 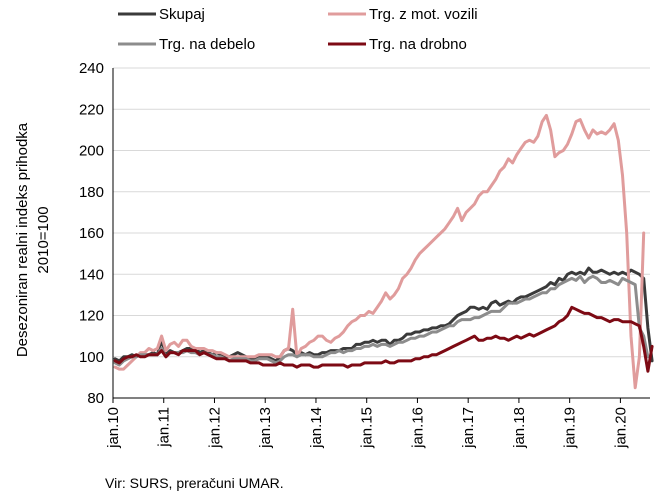 What do you see at coordinates (43, 239) in the screenshot?
I see `y-axis-title-units: 2010=100` at bounding box center [43, 239].